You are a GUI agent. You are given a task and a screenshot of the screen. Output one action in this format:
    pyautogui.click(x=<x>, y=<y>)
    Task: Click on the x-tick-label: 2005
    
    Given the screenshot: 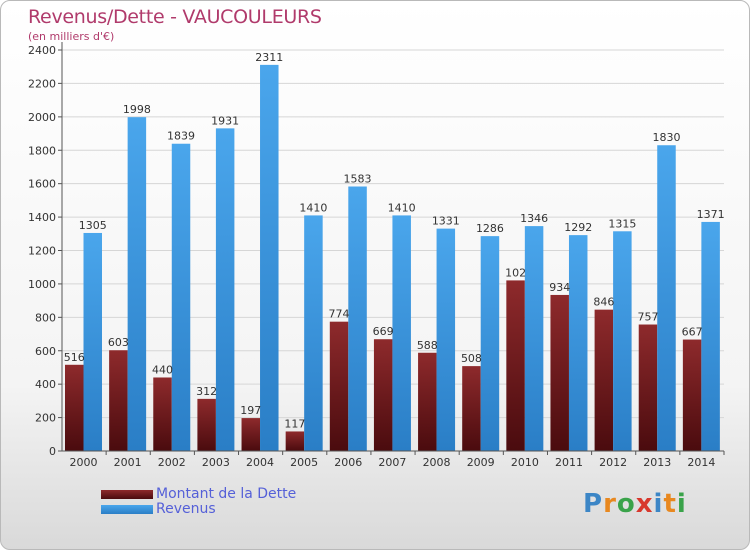 What is the action you would take?
    pyautogui.click(x=304, y=462)
    